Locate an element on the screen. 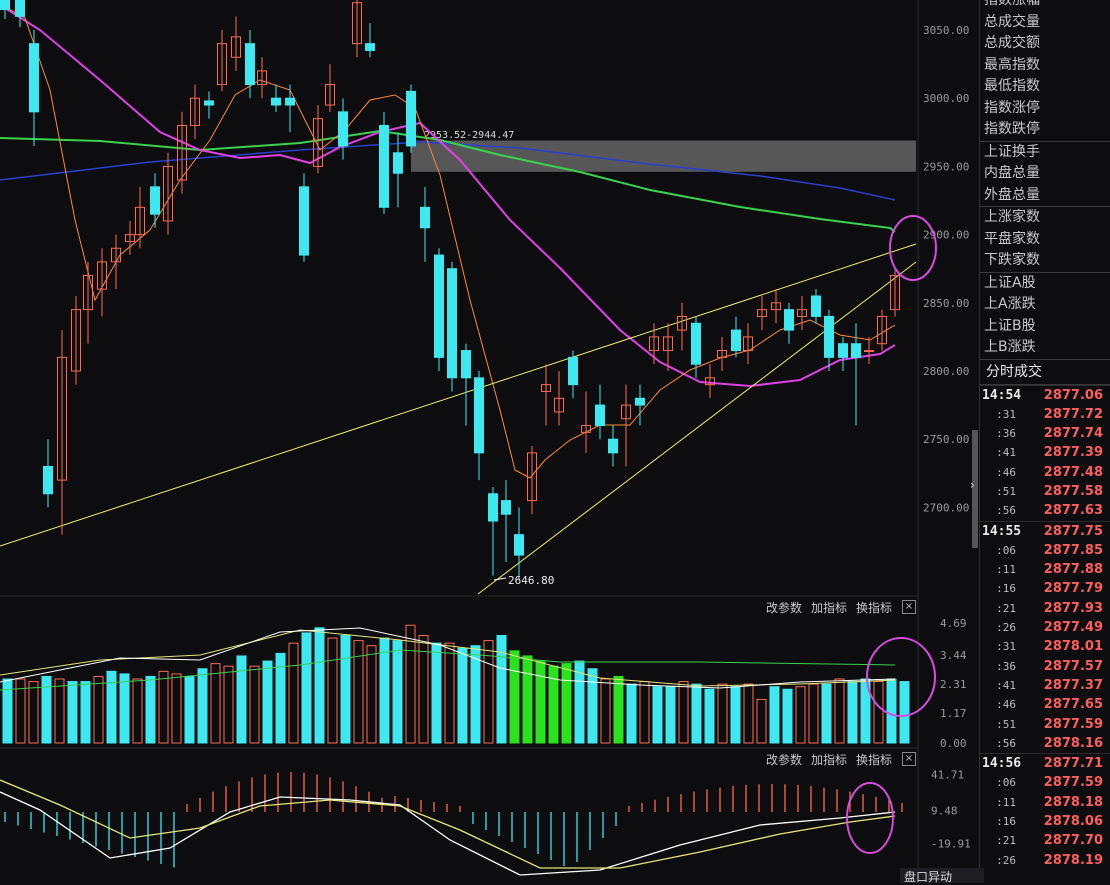  stat-high-index: 最高指数 is located at coordinates (1012, 64).